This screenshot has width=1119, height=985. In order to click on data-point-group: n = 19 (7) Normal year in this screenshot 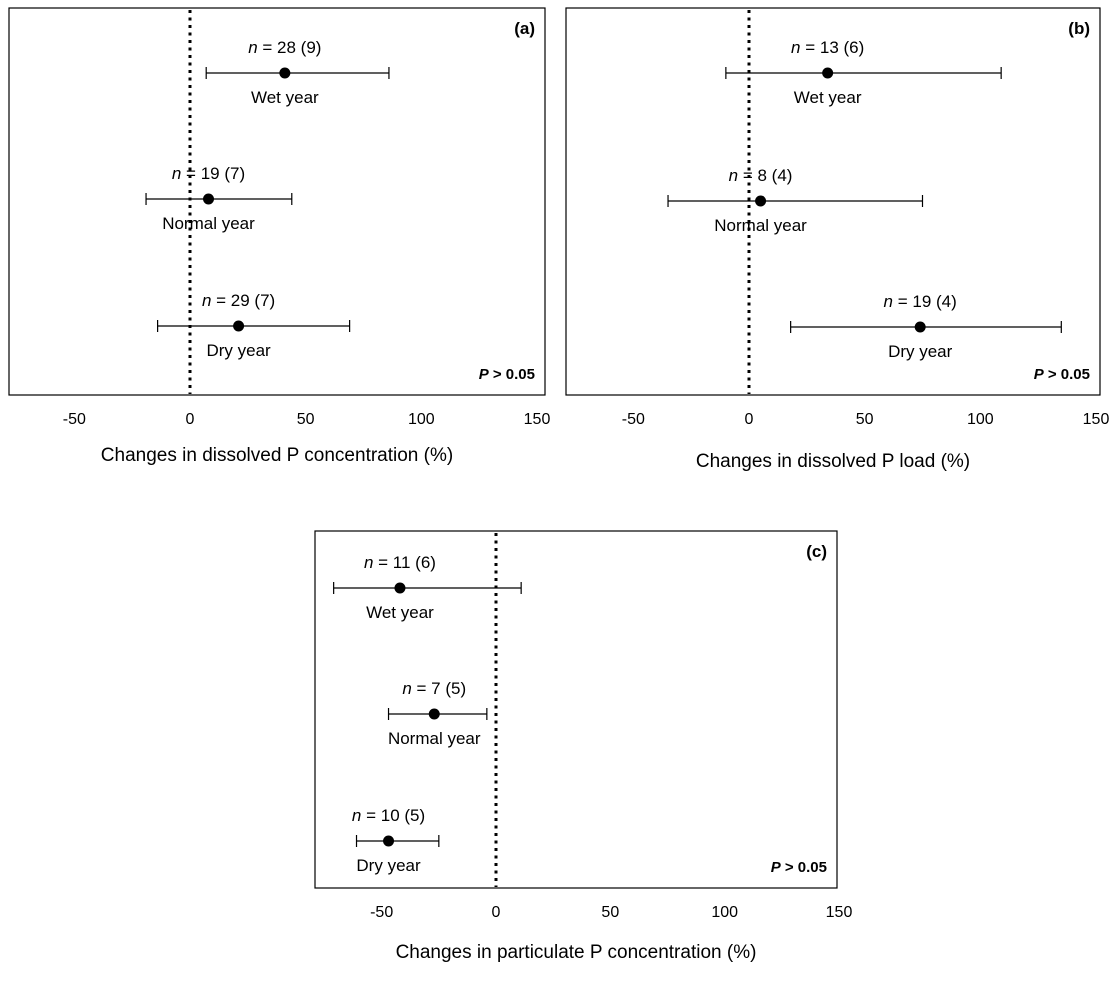, I will do `click(219, 198)`.